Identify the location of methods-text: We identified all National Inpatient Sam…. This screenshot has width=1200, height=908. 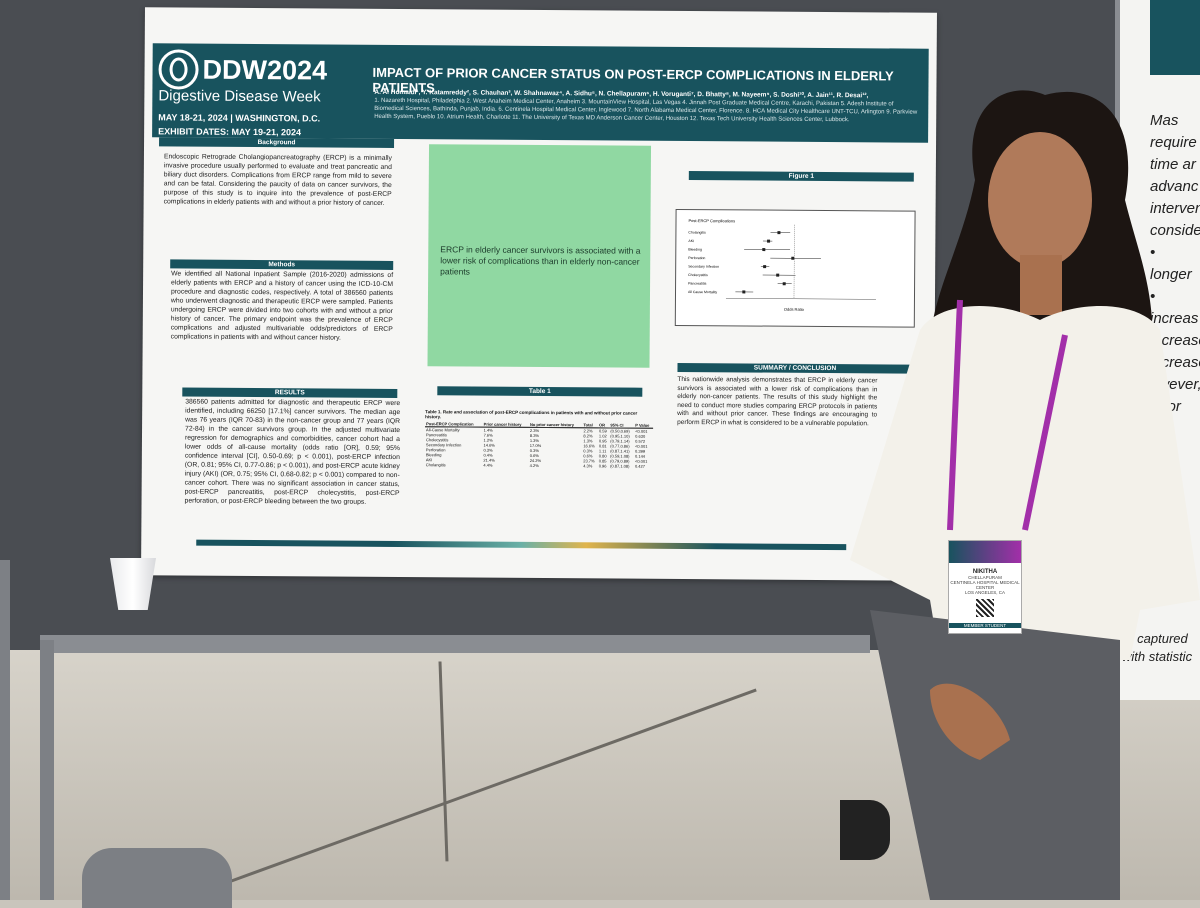
(282, 306).